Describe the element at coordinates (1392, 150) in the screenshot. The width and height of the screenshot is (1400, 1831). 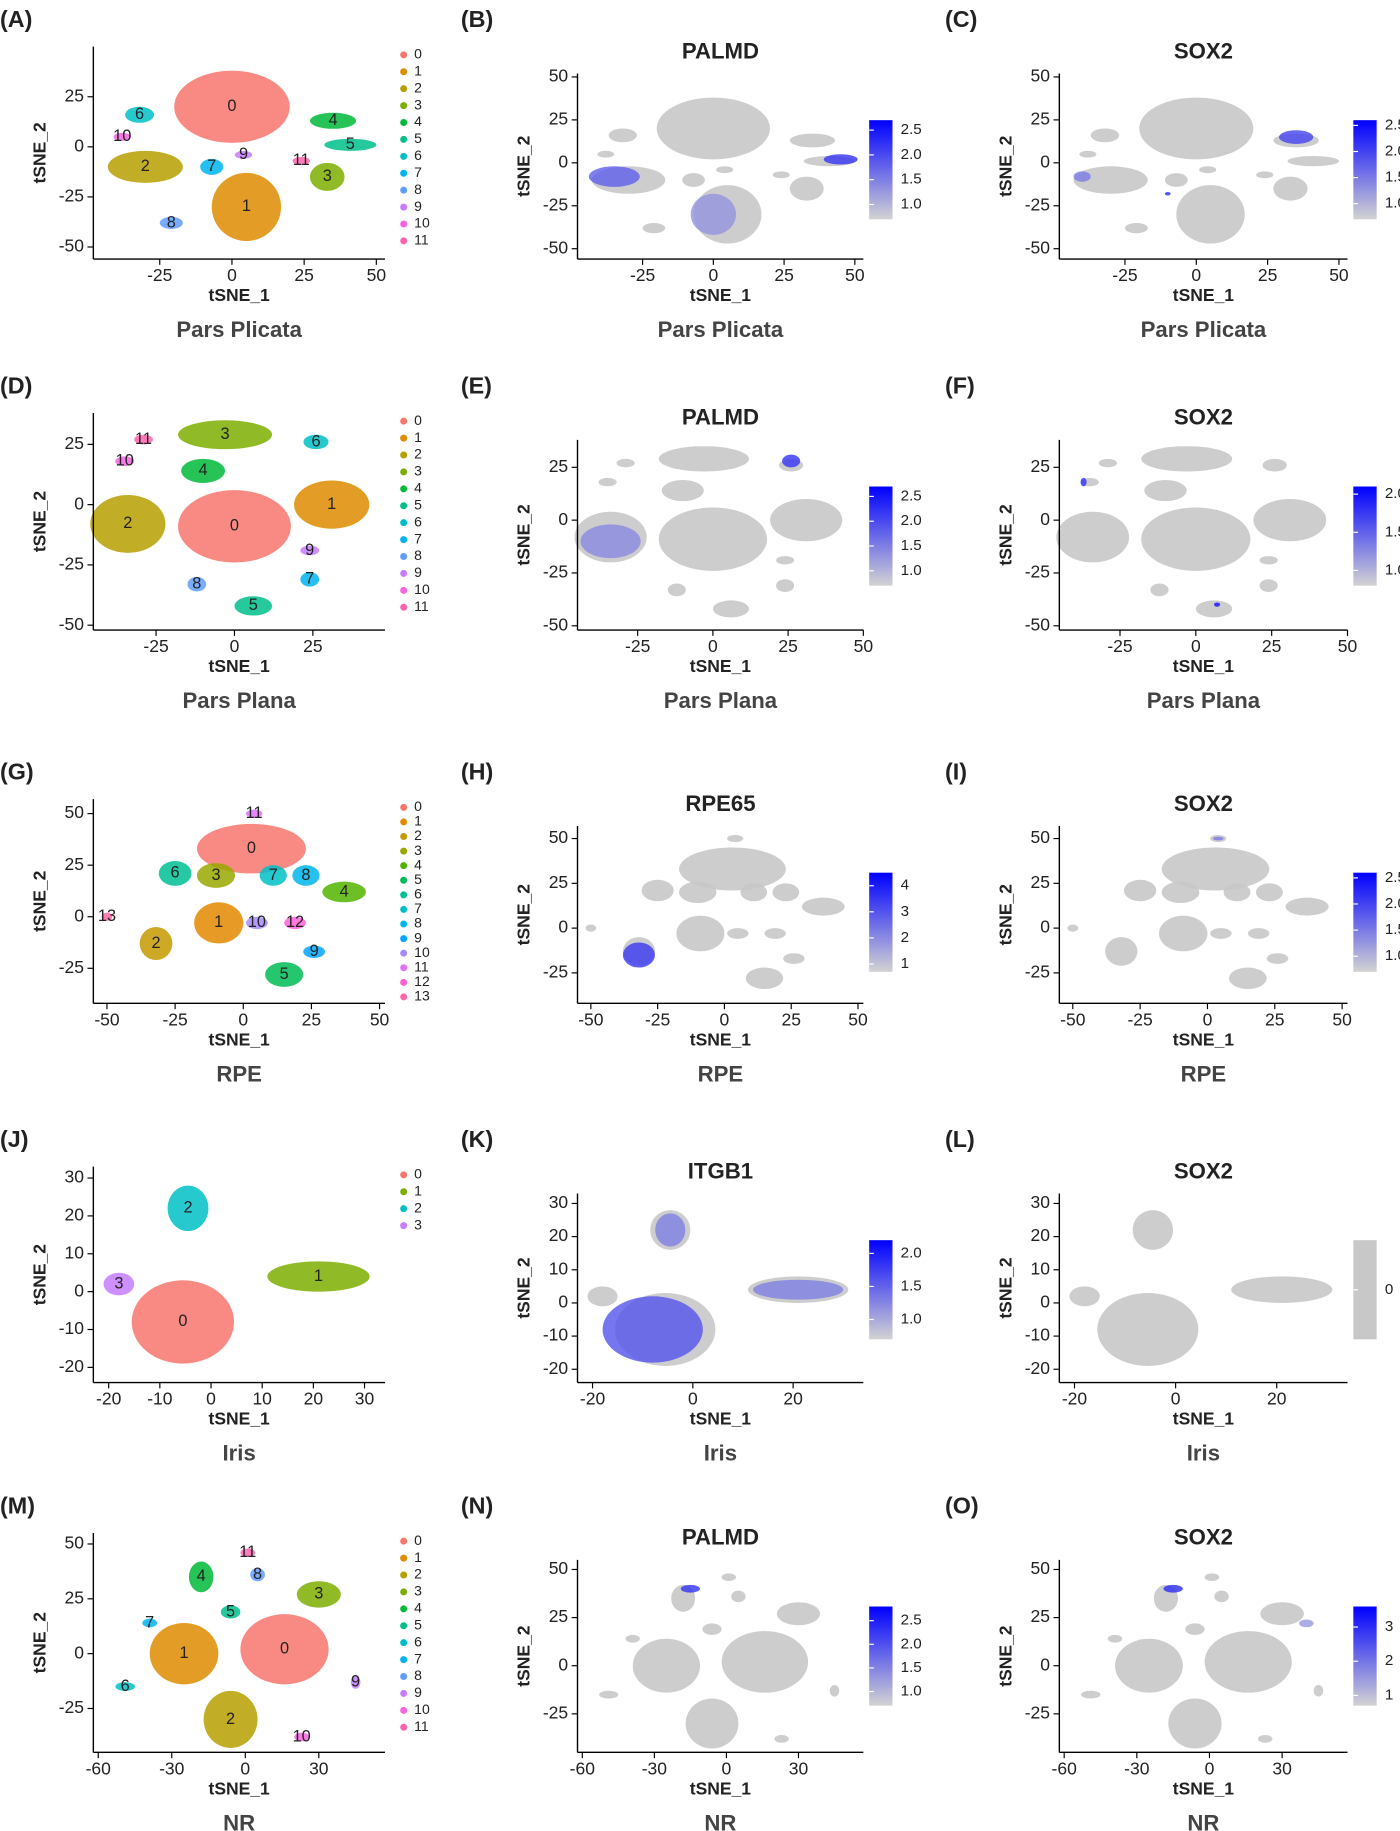
I see `colorbar-label: 2.0` at that location.